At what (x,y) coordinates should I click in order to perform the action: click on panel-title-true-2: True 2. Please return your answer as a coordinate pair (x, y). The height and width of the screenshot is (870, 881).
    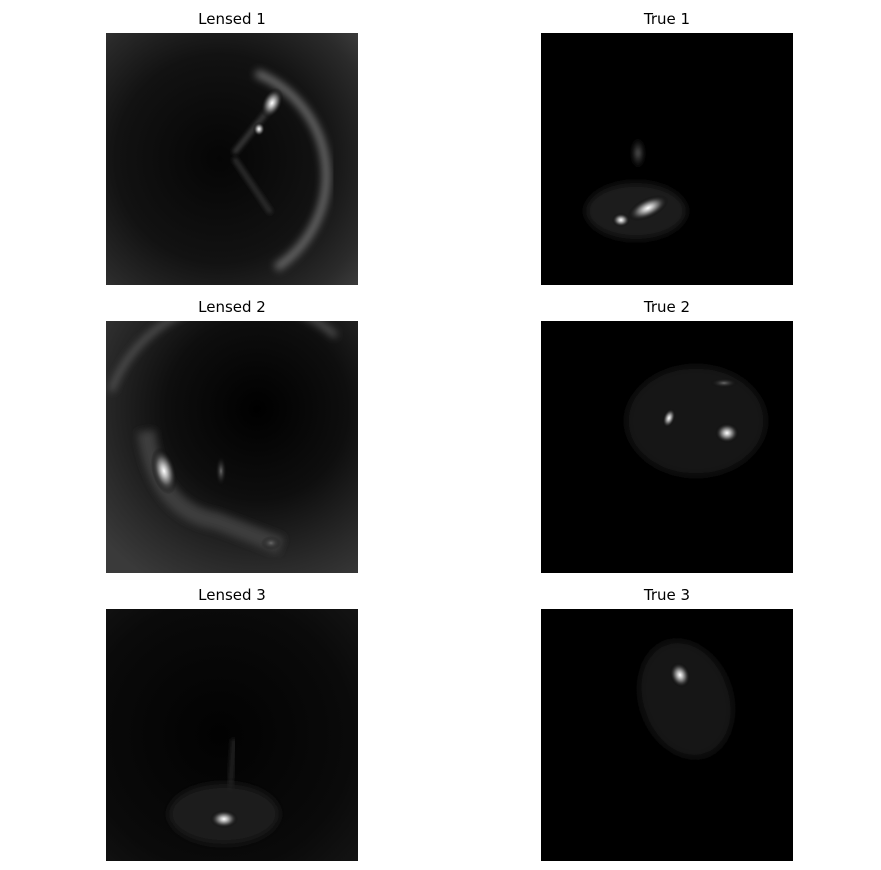
    Looking at the image, I should click on (667, 307).